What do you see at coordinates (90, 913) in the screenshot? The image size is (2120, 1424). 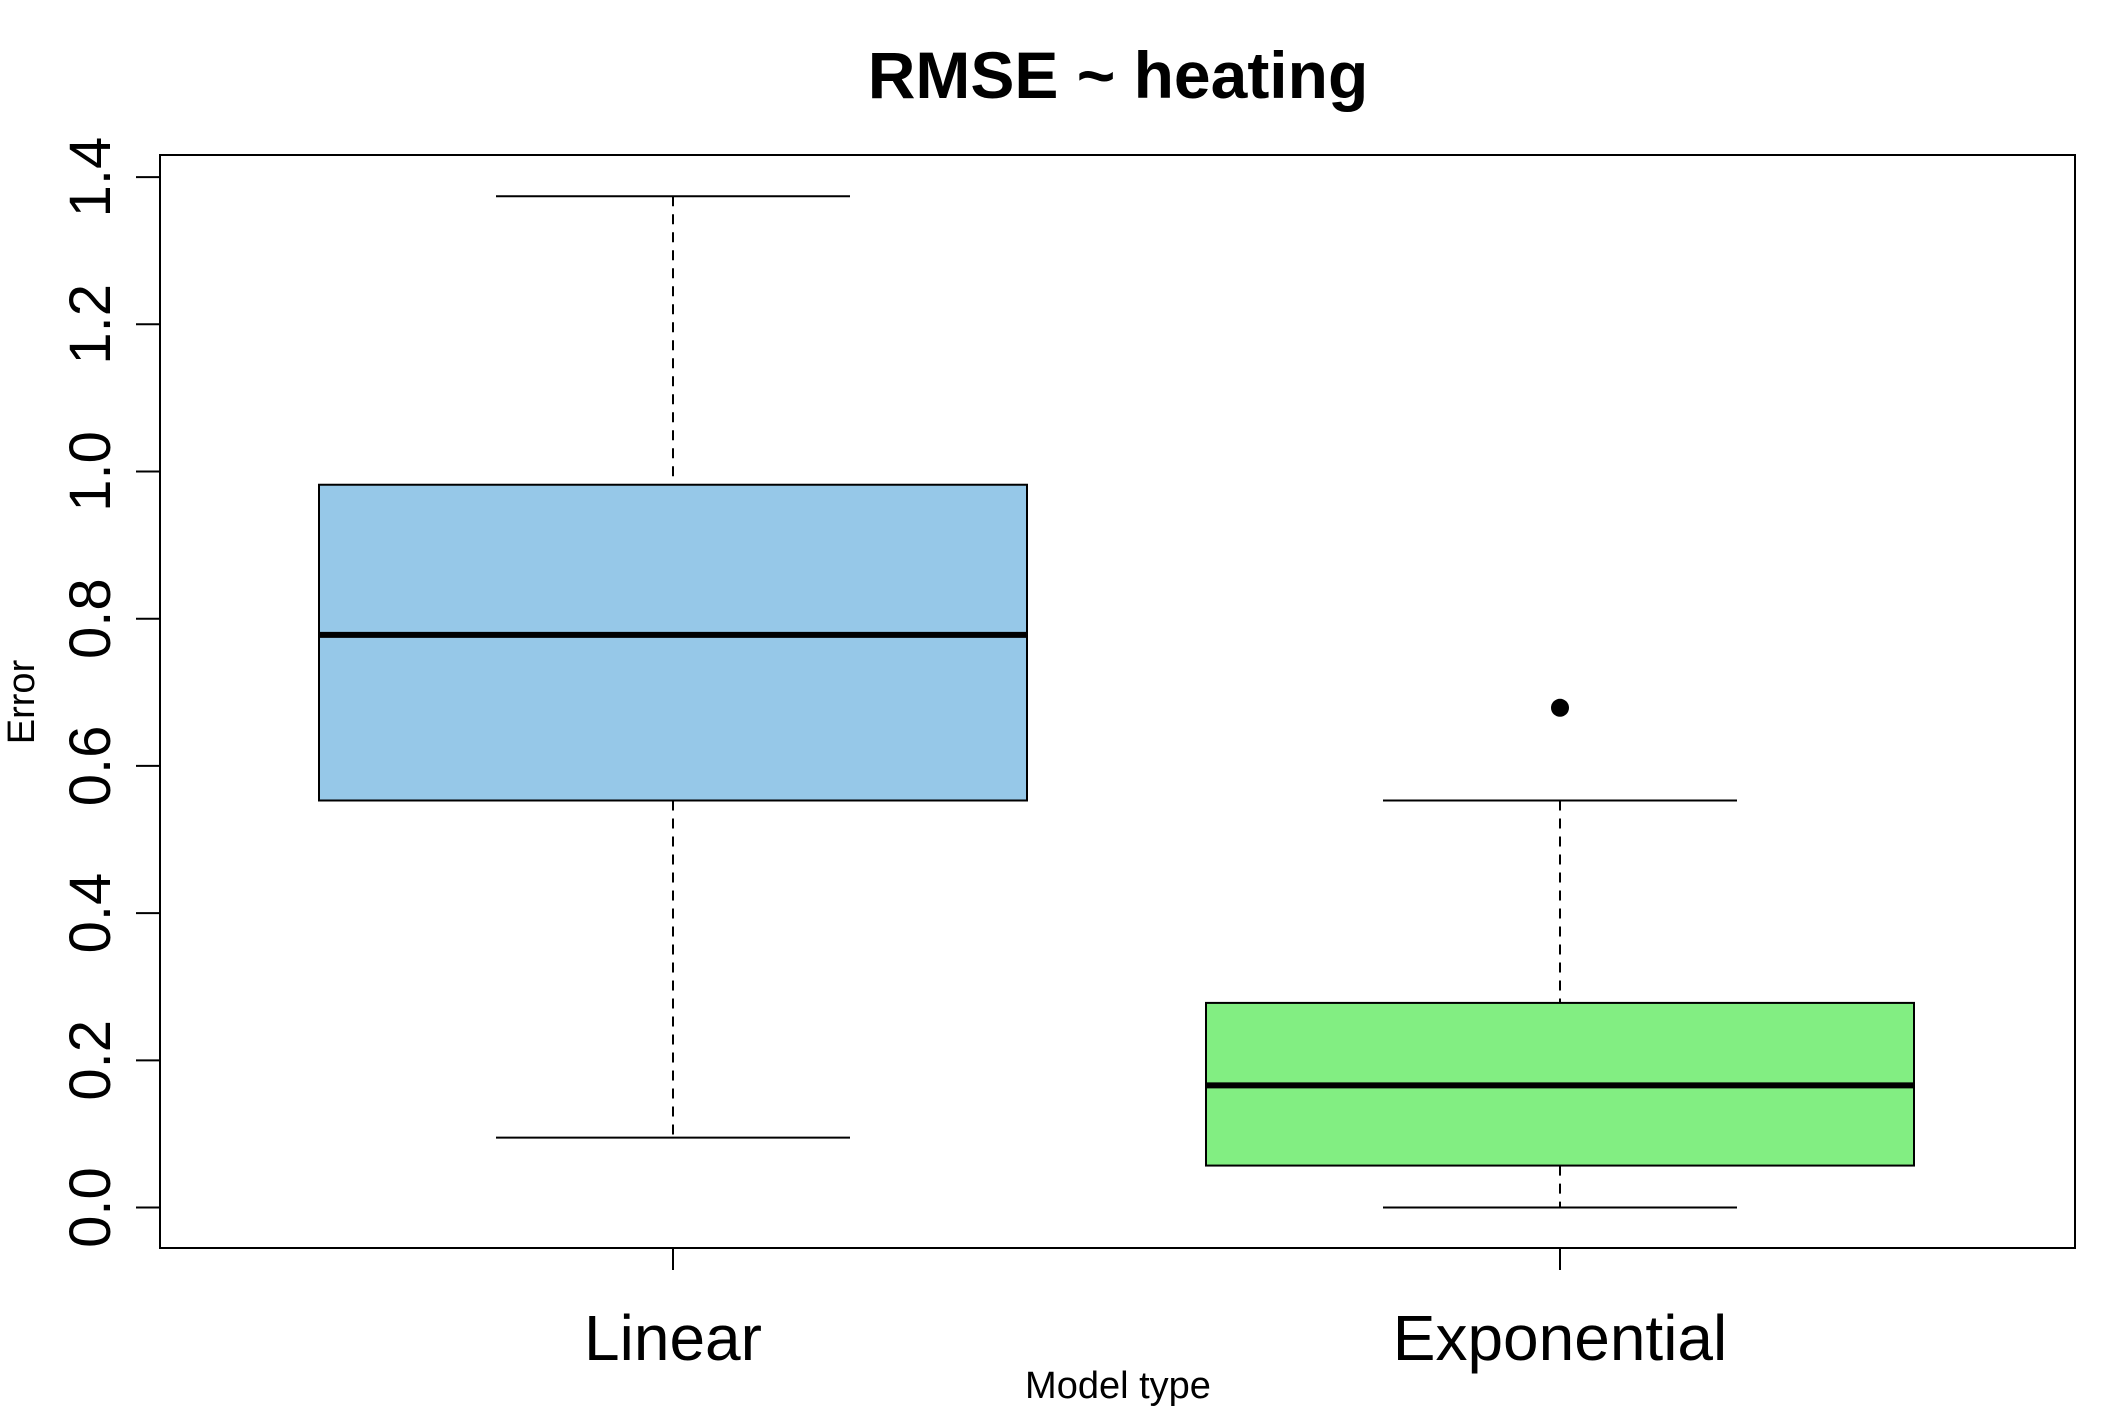 I see `y-tick-label: 0.4` at bounding box center [90, 913].